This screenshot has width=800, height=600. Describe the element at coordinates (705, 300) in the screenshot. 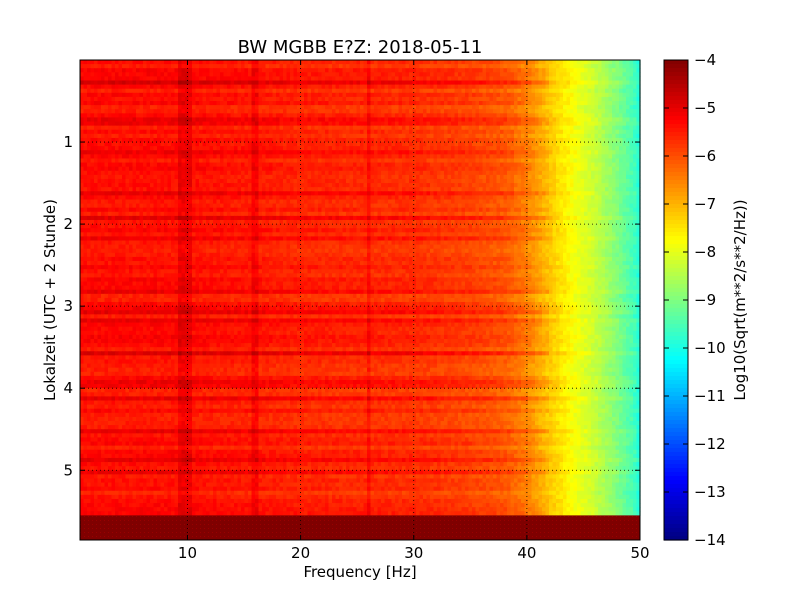

I see `colorbar-tick-label: −9` at that location.